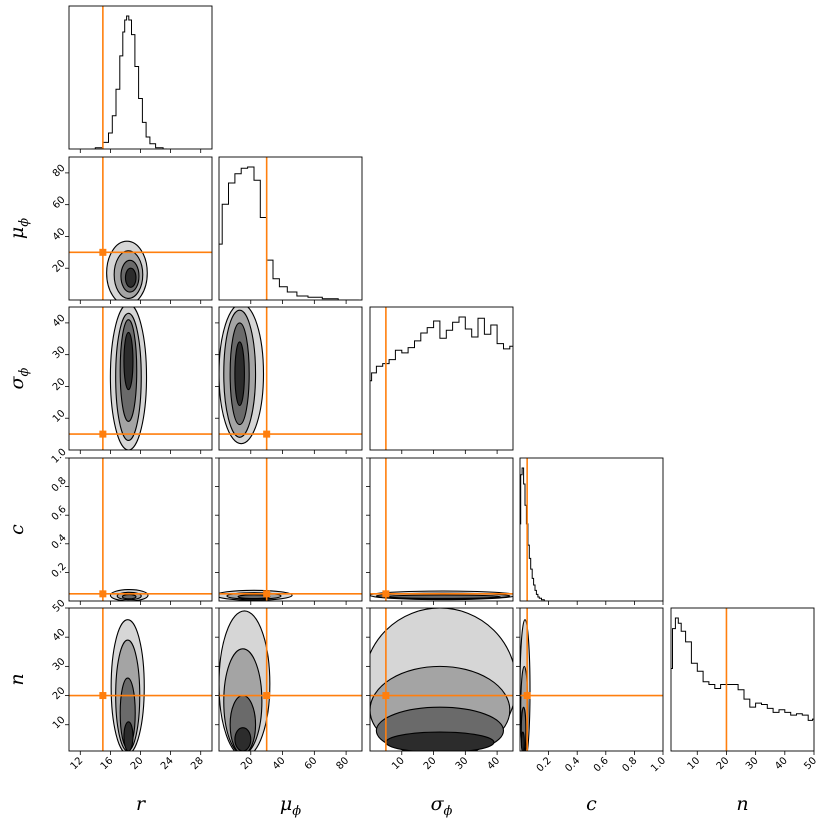  I want to click on x-tick-label-n: 50, so click(810, 763).